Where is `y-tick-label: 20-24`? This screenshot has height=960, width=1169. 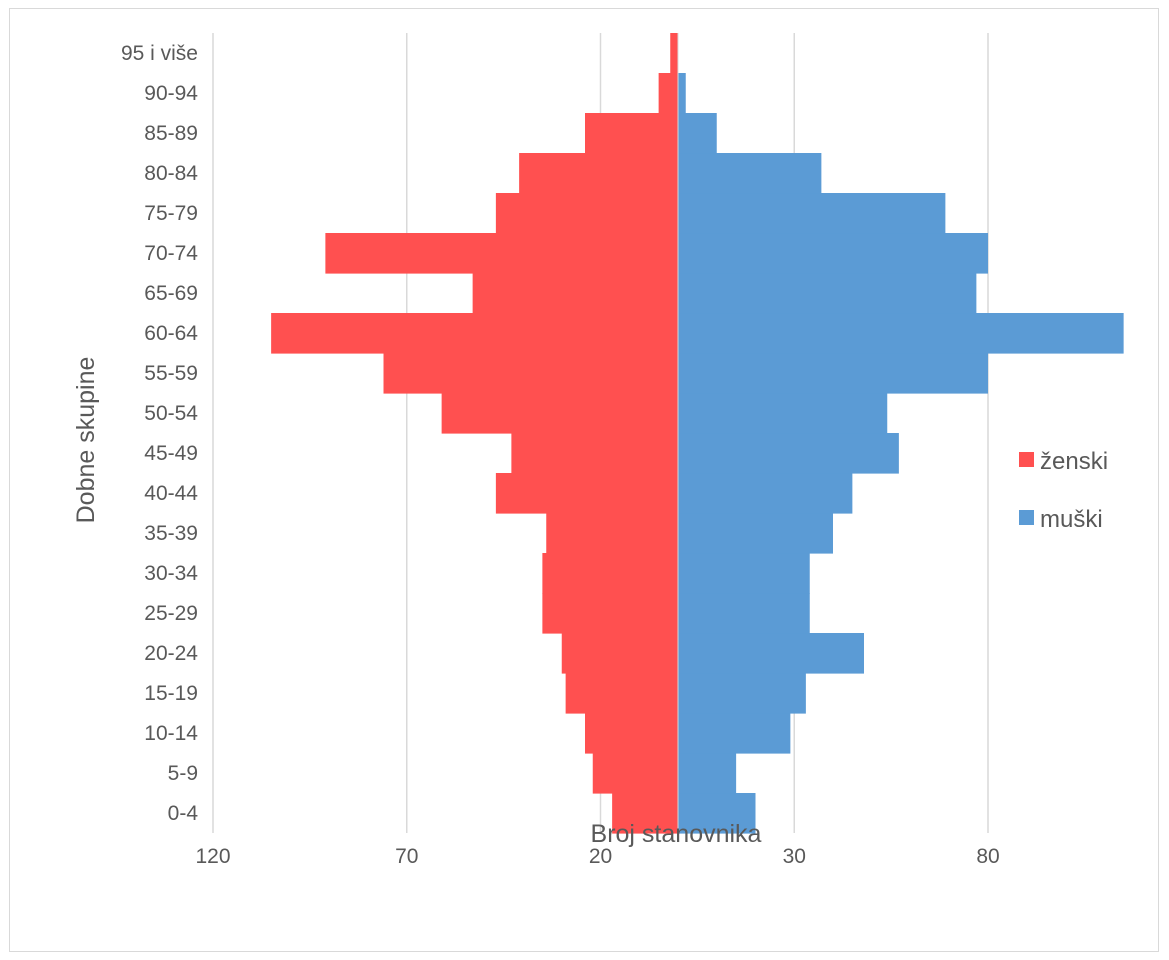 y-tick-label: 20-24 is located at coordinates (171, 653).